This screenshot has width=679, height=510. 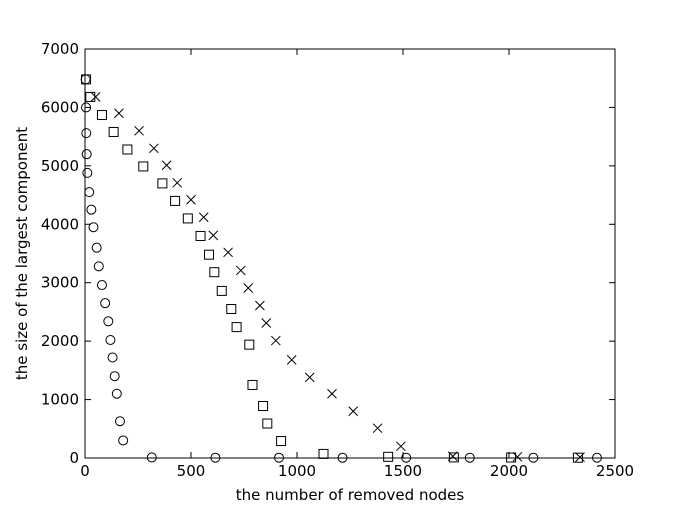 I want to click on x-tick-label: 1000, so click(x=297, y=471).